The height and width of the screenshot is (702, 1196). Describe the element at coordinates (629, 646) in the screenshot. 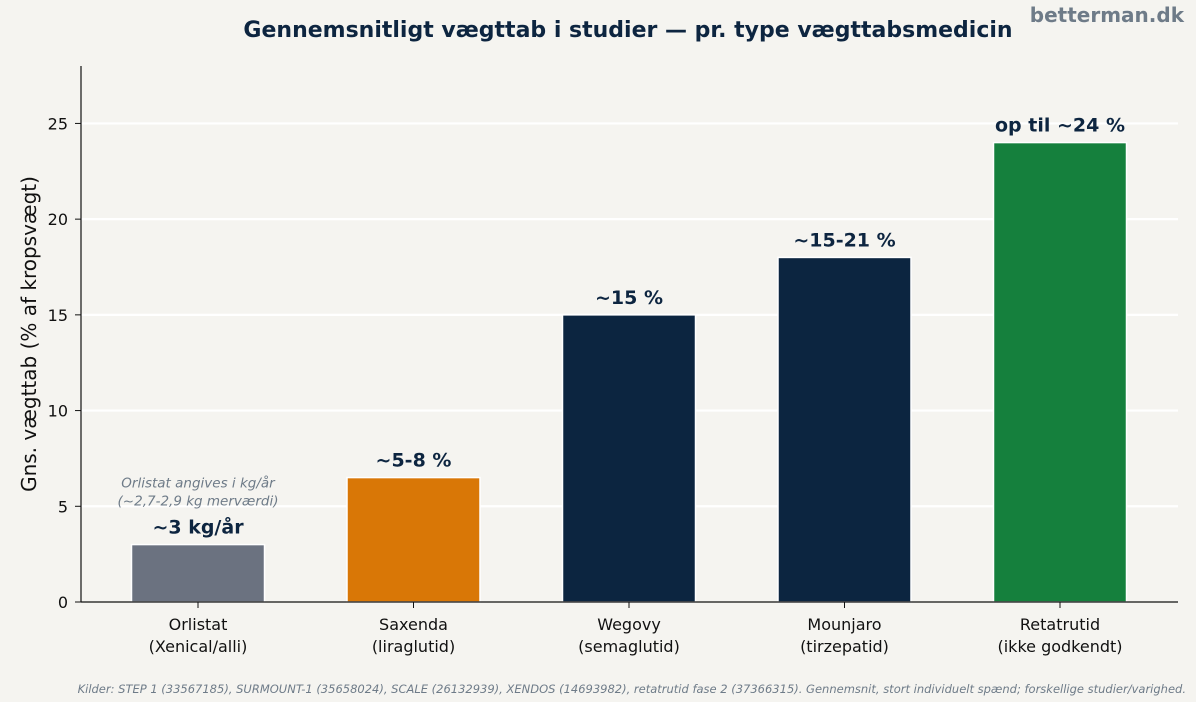

I see `x-tick-label-line: (semaglutid)` at that location.